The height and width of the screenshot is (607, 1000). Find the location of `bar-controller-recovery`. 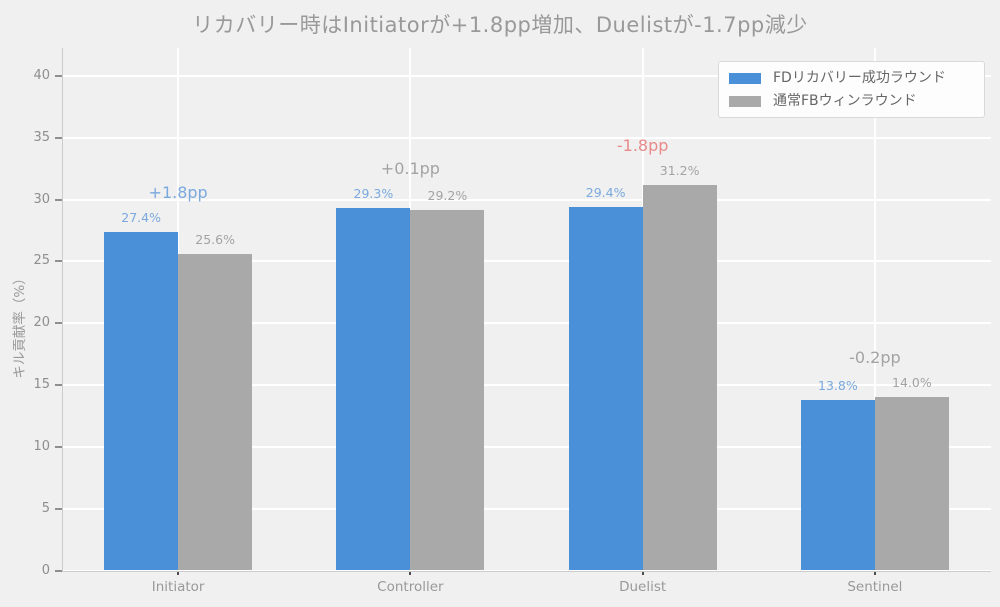

bar-controller-recovery is located at coordinates (373, 389).